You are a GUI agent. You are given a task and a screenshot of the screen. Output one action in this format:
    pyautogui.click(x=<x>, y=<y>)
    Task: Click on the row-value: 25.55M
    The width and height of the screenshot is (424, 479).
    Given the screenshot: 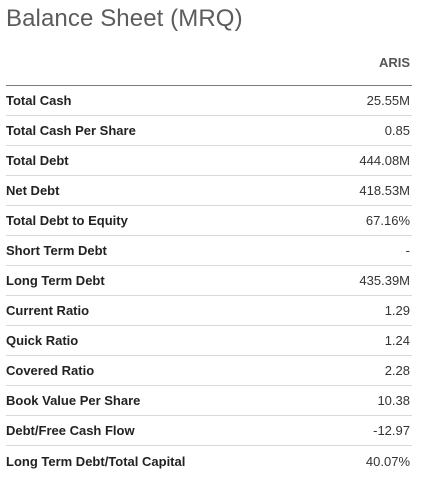 What is the action you would take?
    pyautogui.click(x=355, y=100)
    